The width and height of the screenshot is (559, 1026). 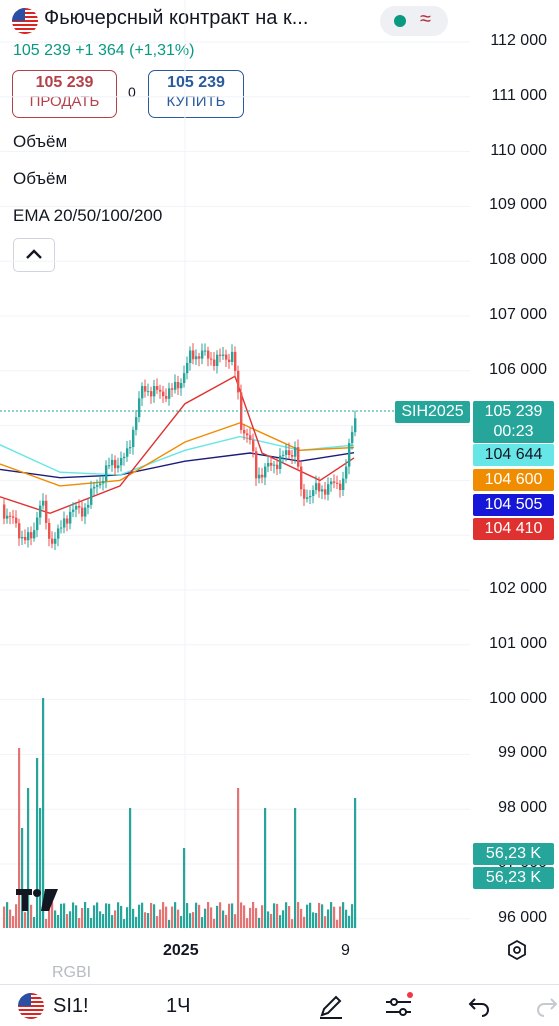 What do you see at coordinates (88, 215) in the screenshot?
I see `indicator-ema: EMA 20/50/100/200` at bounding box center [88, 215].